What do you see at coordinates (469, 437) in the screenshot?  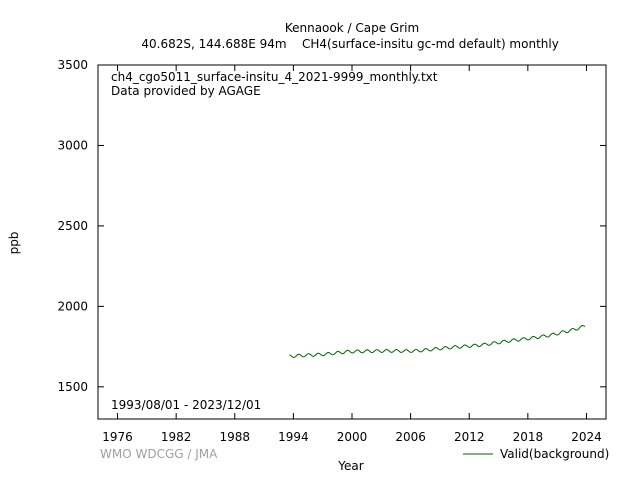 I see `x-tick-label: 2012` at bounding box center [469, 437].